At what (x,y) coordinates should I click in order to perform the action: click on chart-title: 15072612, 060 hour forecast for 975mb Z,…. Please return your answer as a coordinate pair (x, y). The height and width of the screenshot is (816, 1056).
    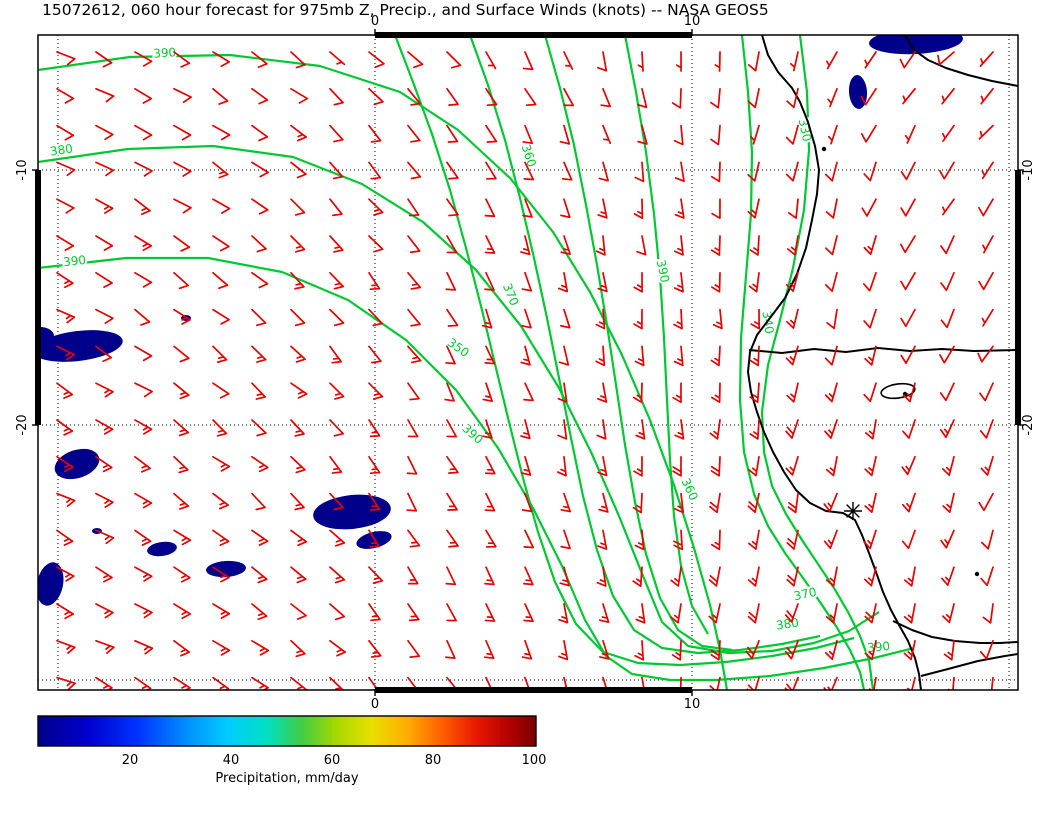
    Looking at the image, I should click on (405, 10).